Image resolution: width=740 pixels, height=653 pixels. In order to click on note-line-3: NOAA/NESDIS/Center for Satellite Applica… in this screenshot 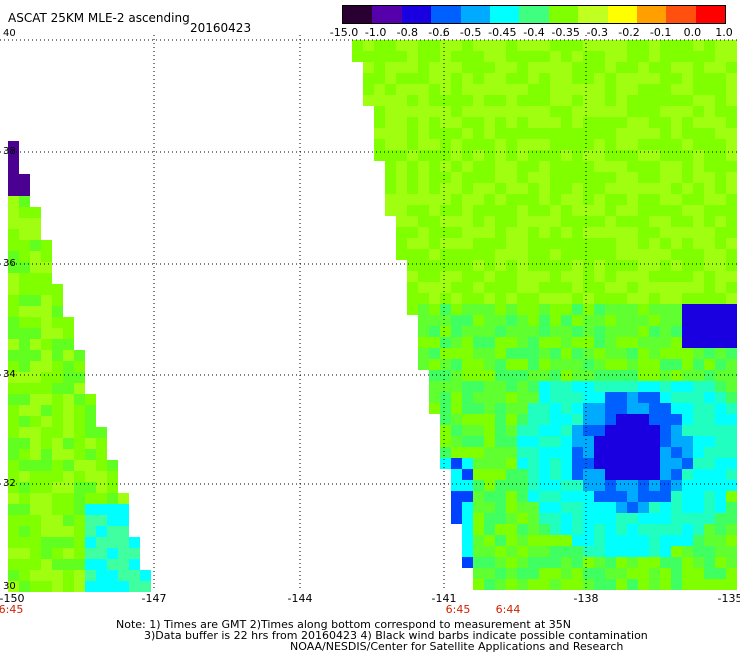, I will do `click(457, 646)`.